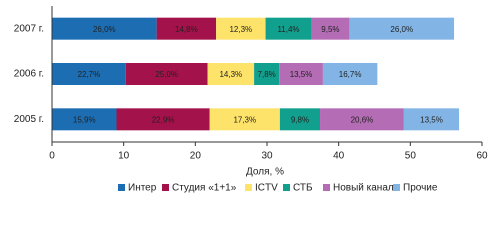 This screenshot has width=500, height=240. Describe the element at coordinates (29, 119) in the screenshot. I see `y-tick-label: 2005 г.` at that location.